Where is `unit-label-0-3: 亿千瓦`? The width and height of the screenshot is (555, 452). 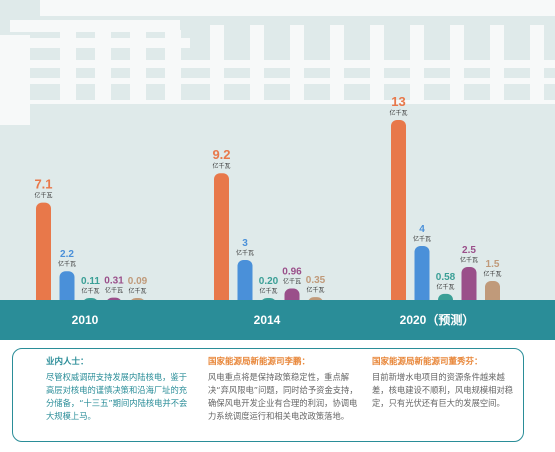
unit-label-0-3: 亿千瓦 is located at coordinates (114, 291).